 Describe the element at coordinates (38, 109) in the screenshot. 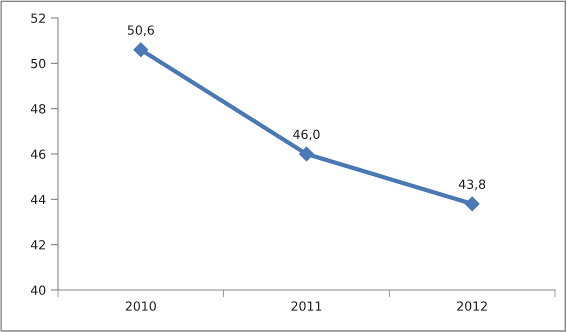

I see `y-tick-label: 48` at that location.